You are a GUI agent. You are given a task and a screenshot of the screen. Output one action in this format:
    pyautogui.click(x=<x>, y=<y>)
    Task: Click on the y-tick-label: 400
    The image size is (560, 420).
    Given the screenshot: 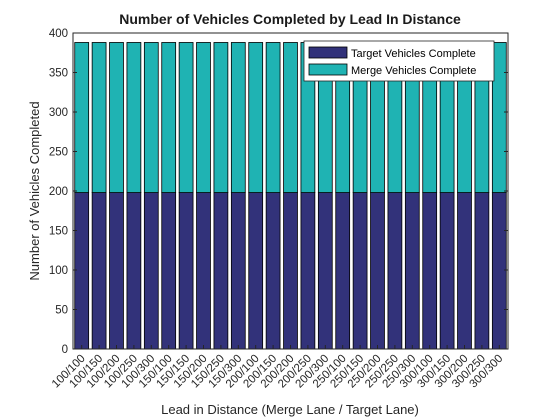 What is the action you would take?
    pyautogui.click(x=58, y=34)
    